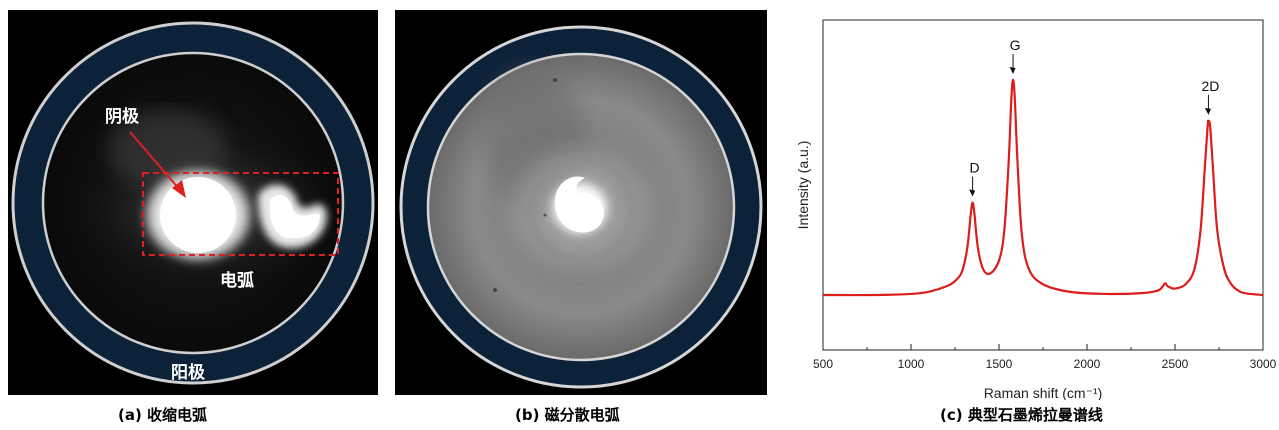 The image size is (1279, 430). Describe the element at coordinates (155, 161) in the screenshot. I see `cathode-arrow` at that location.